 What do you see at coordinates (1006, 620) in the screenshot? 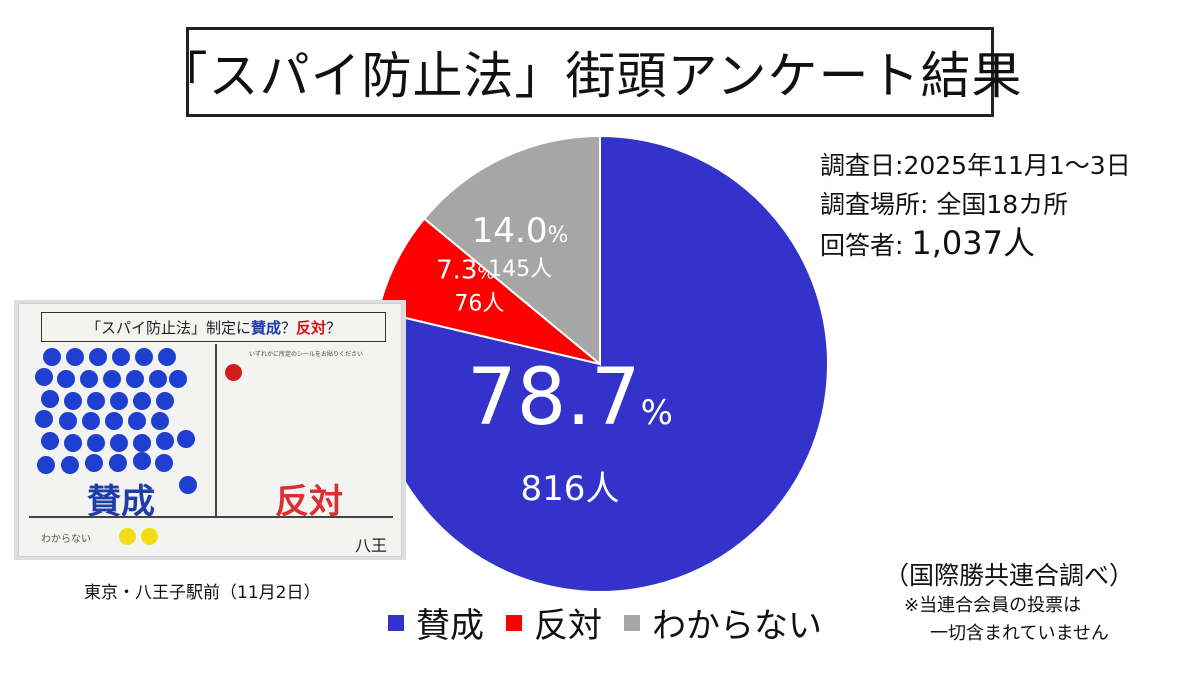
I see `disclaimer: ※当連合会員の投票は 一切含まれていません` at bounding box center [1006, 620].